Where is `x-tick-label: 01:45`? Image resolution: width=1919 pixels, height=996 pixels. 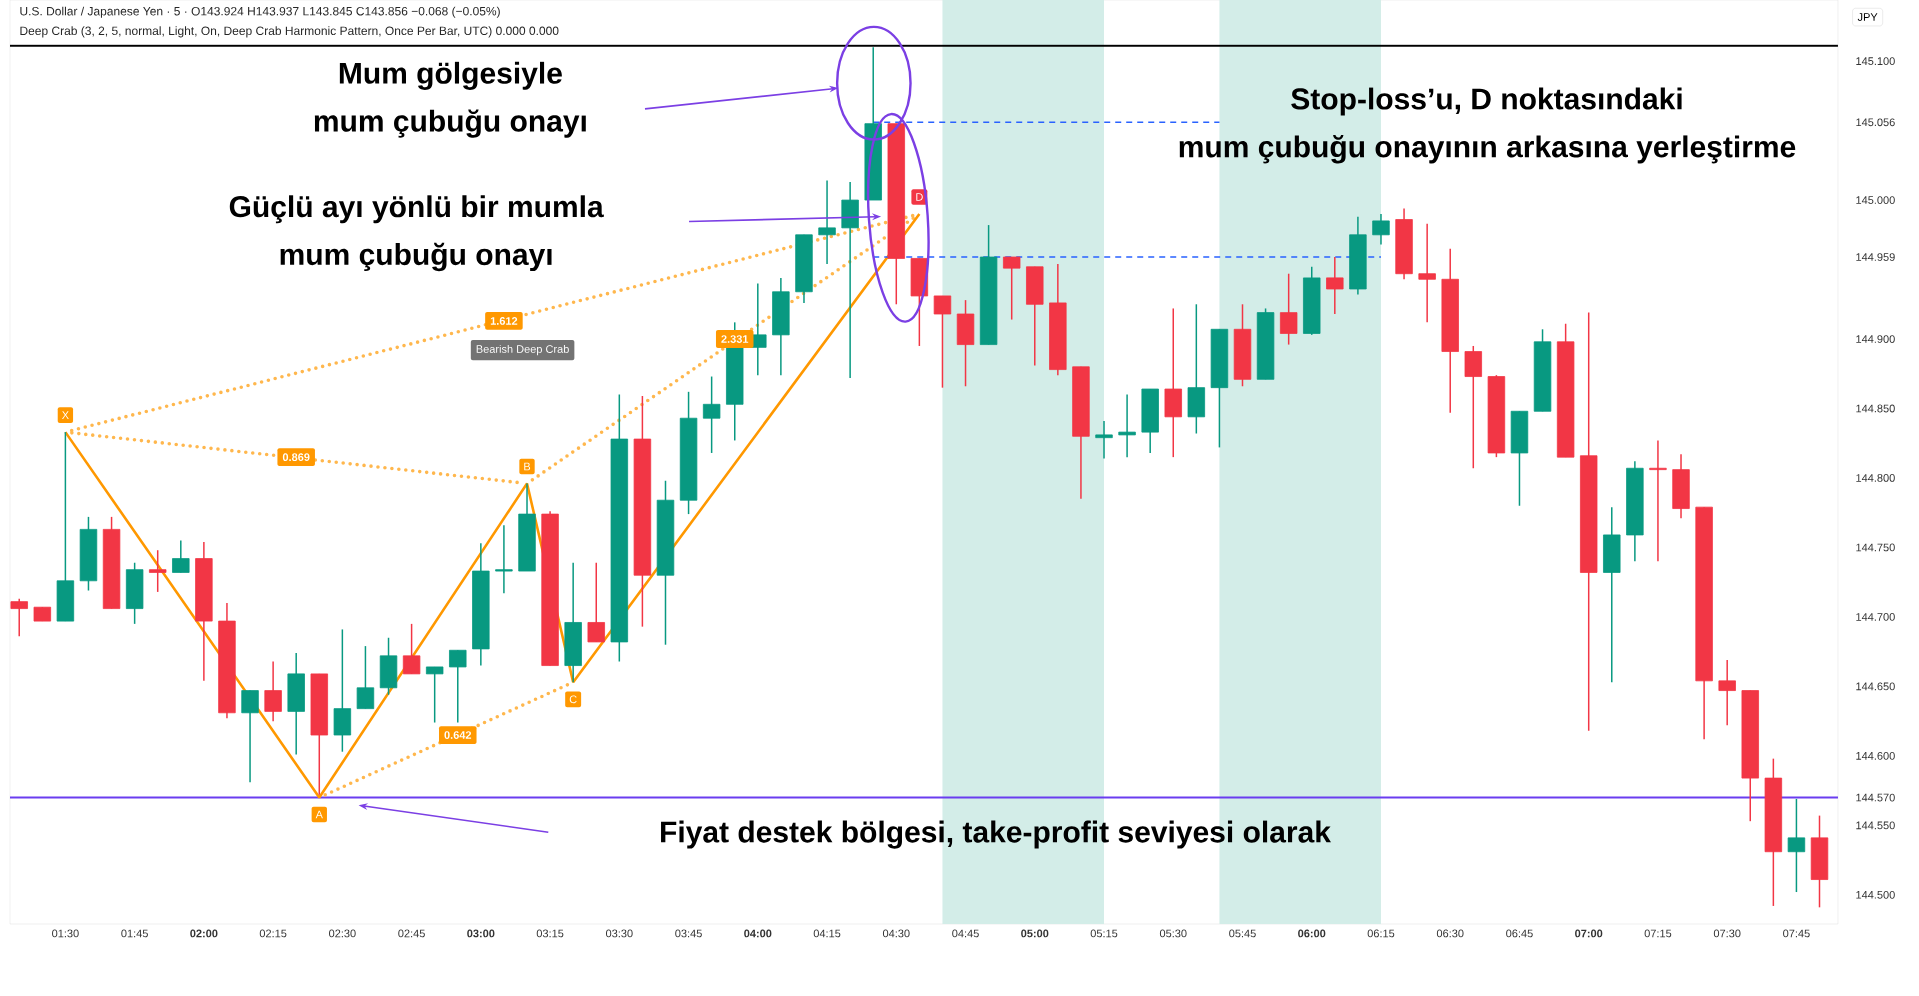
x-tick-label: 01:45 is located at coordinates (134, 933).